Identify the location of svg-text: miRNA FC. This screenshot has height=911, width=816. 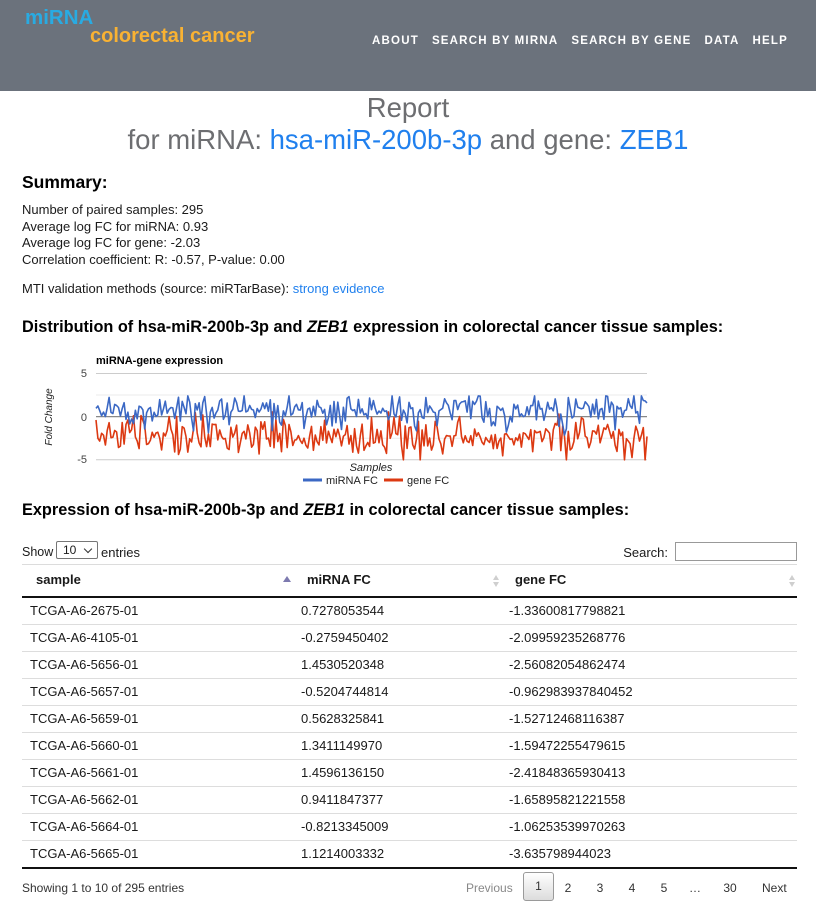
(352, 481).